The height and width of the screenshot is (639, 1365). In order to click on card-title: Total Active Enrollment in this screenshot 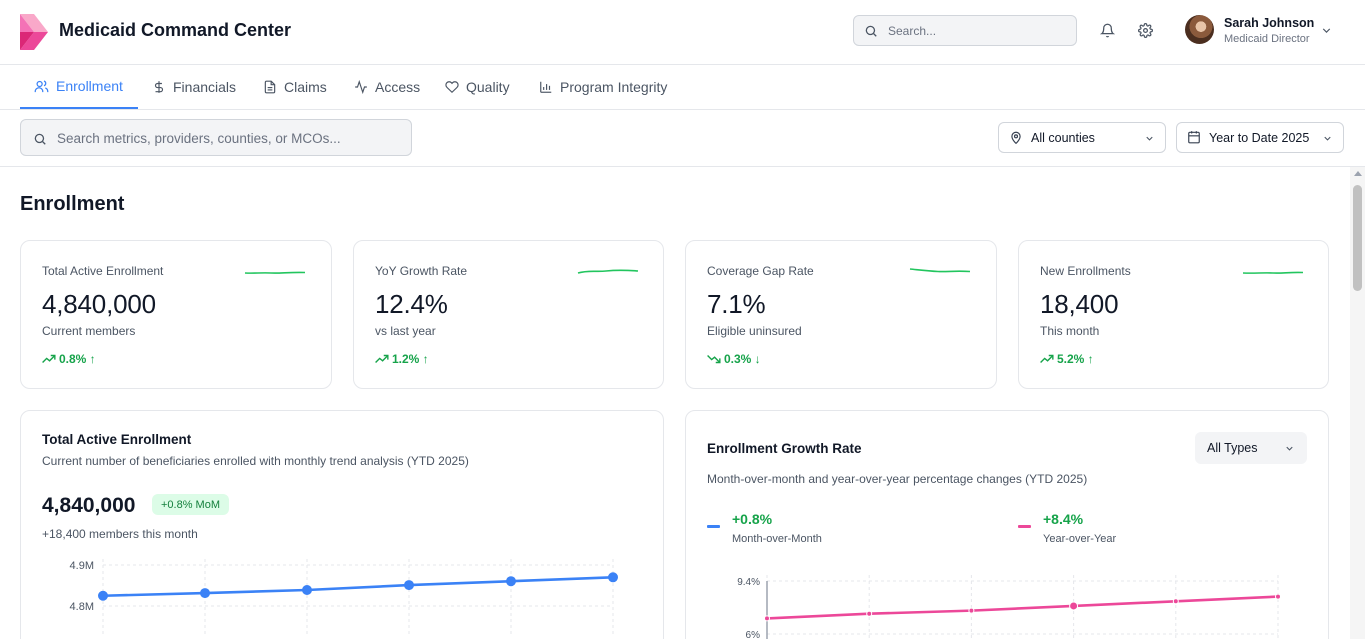, I will do `click(117, 439)`.